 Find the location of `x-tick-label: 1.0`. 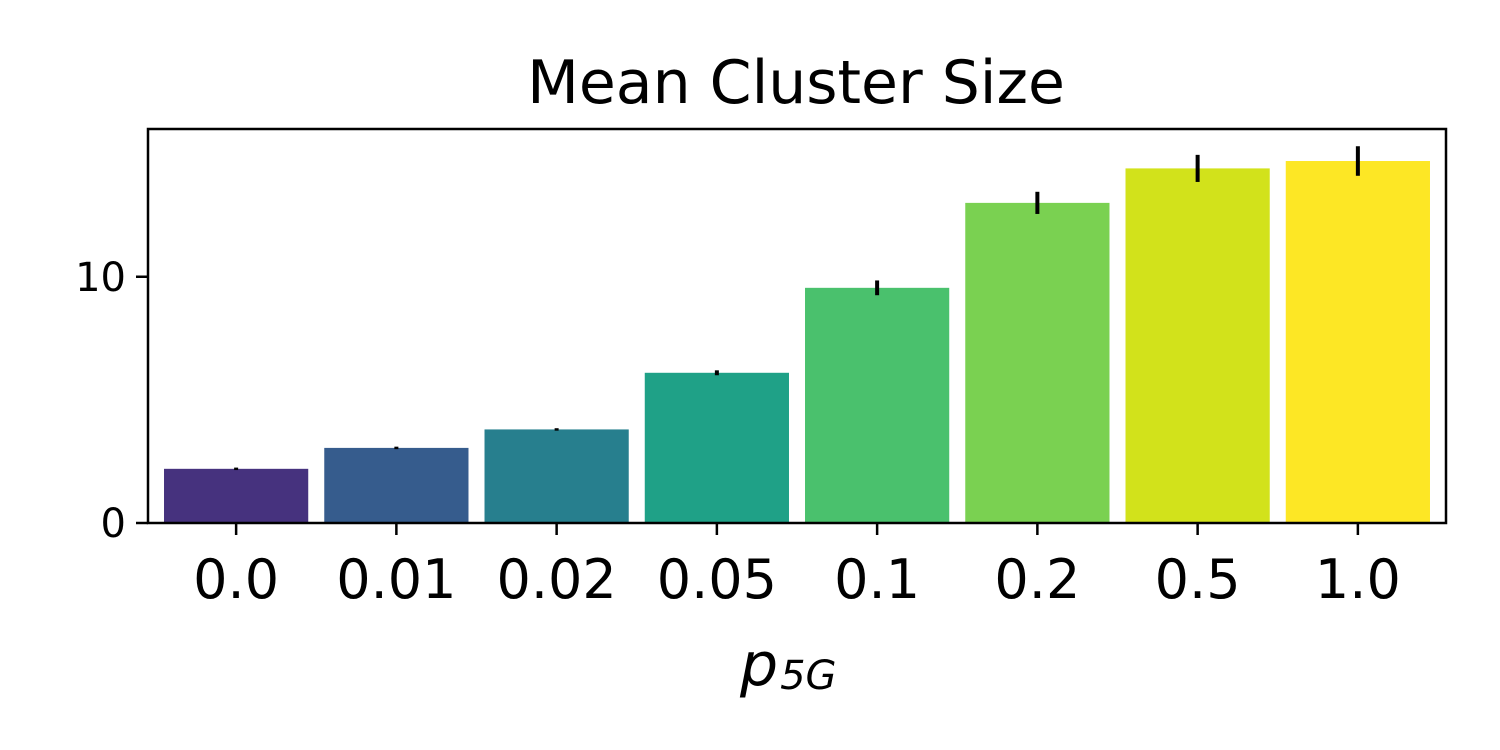

x-tick-label: 1.0 is located at coordinates (1358, 579).